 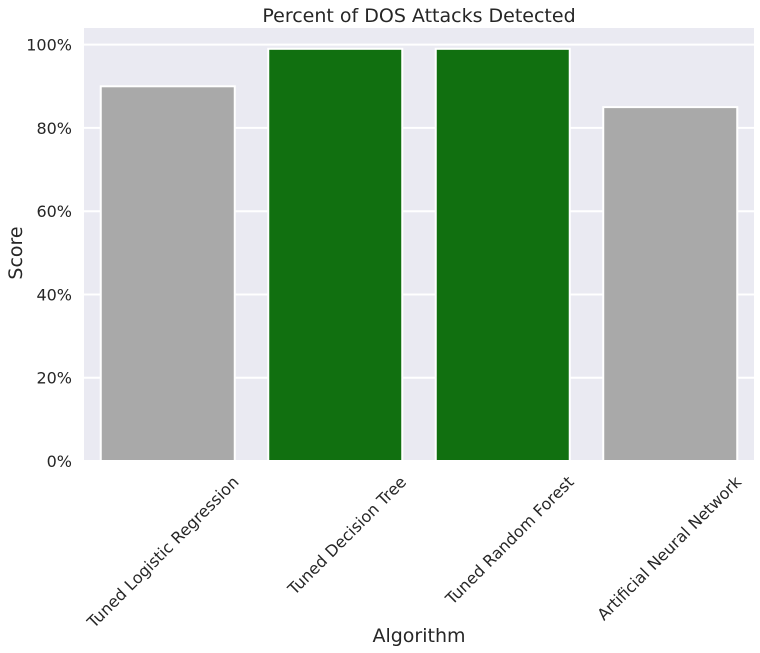 What do you see at coordinates (670, 284) in the screenshot?
I see `bar-artificial-neural-network` at bounding box center [670, 284].